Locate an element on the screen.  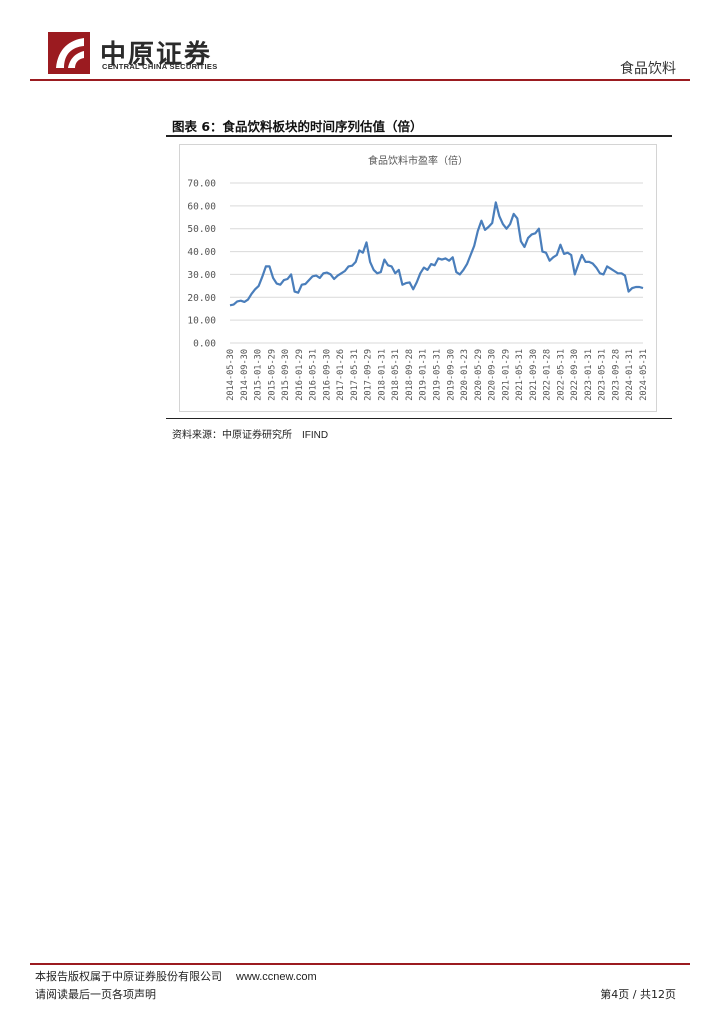
x-tick-label: 2017-09-29 is located at coordinates (369, 375).